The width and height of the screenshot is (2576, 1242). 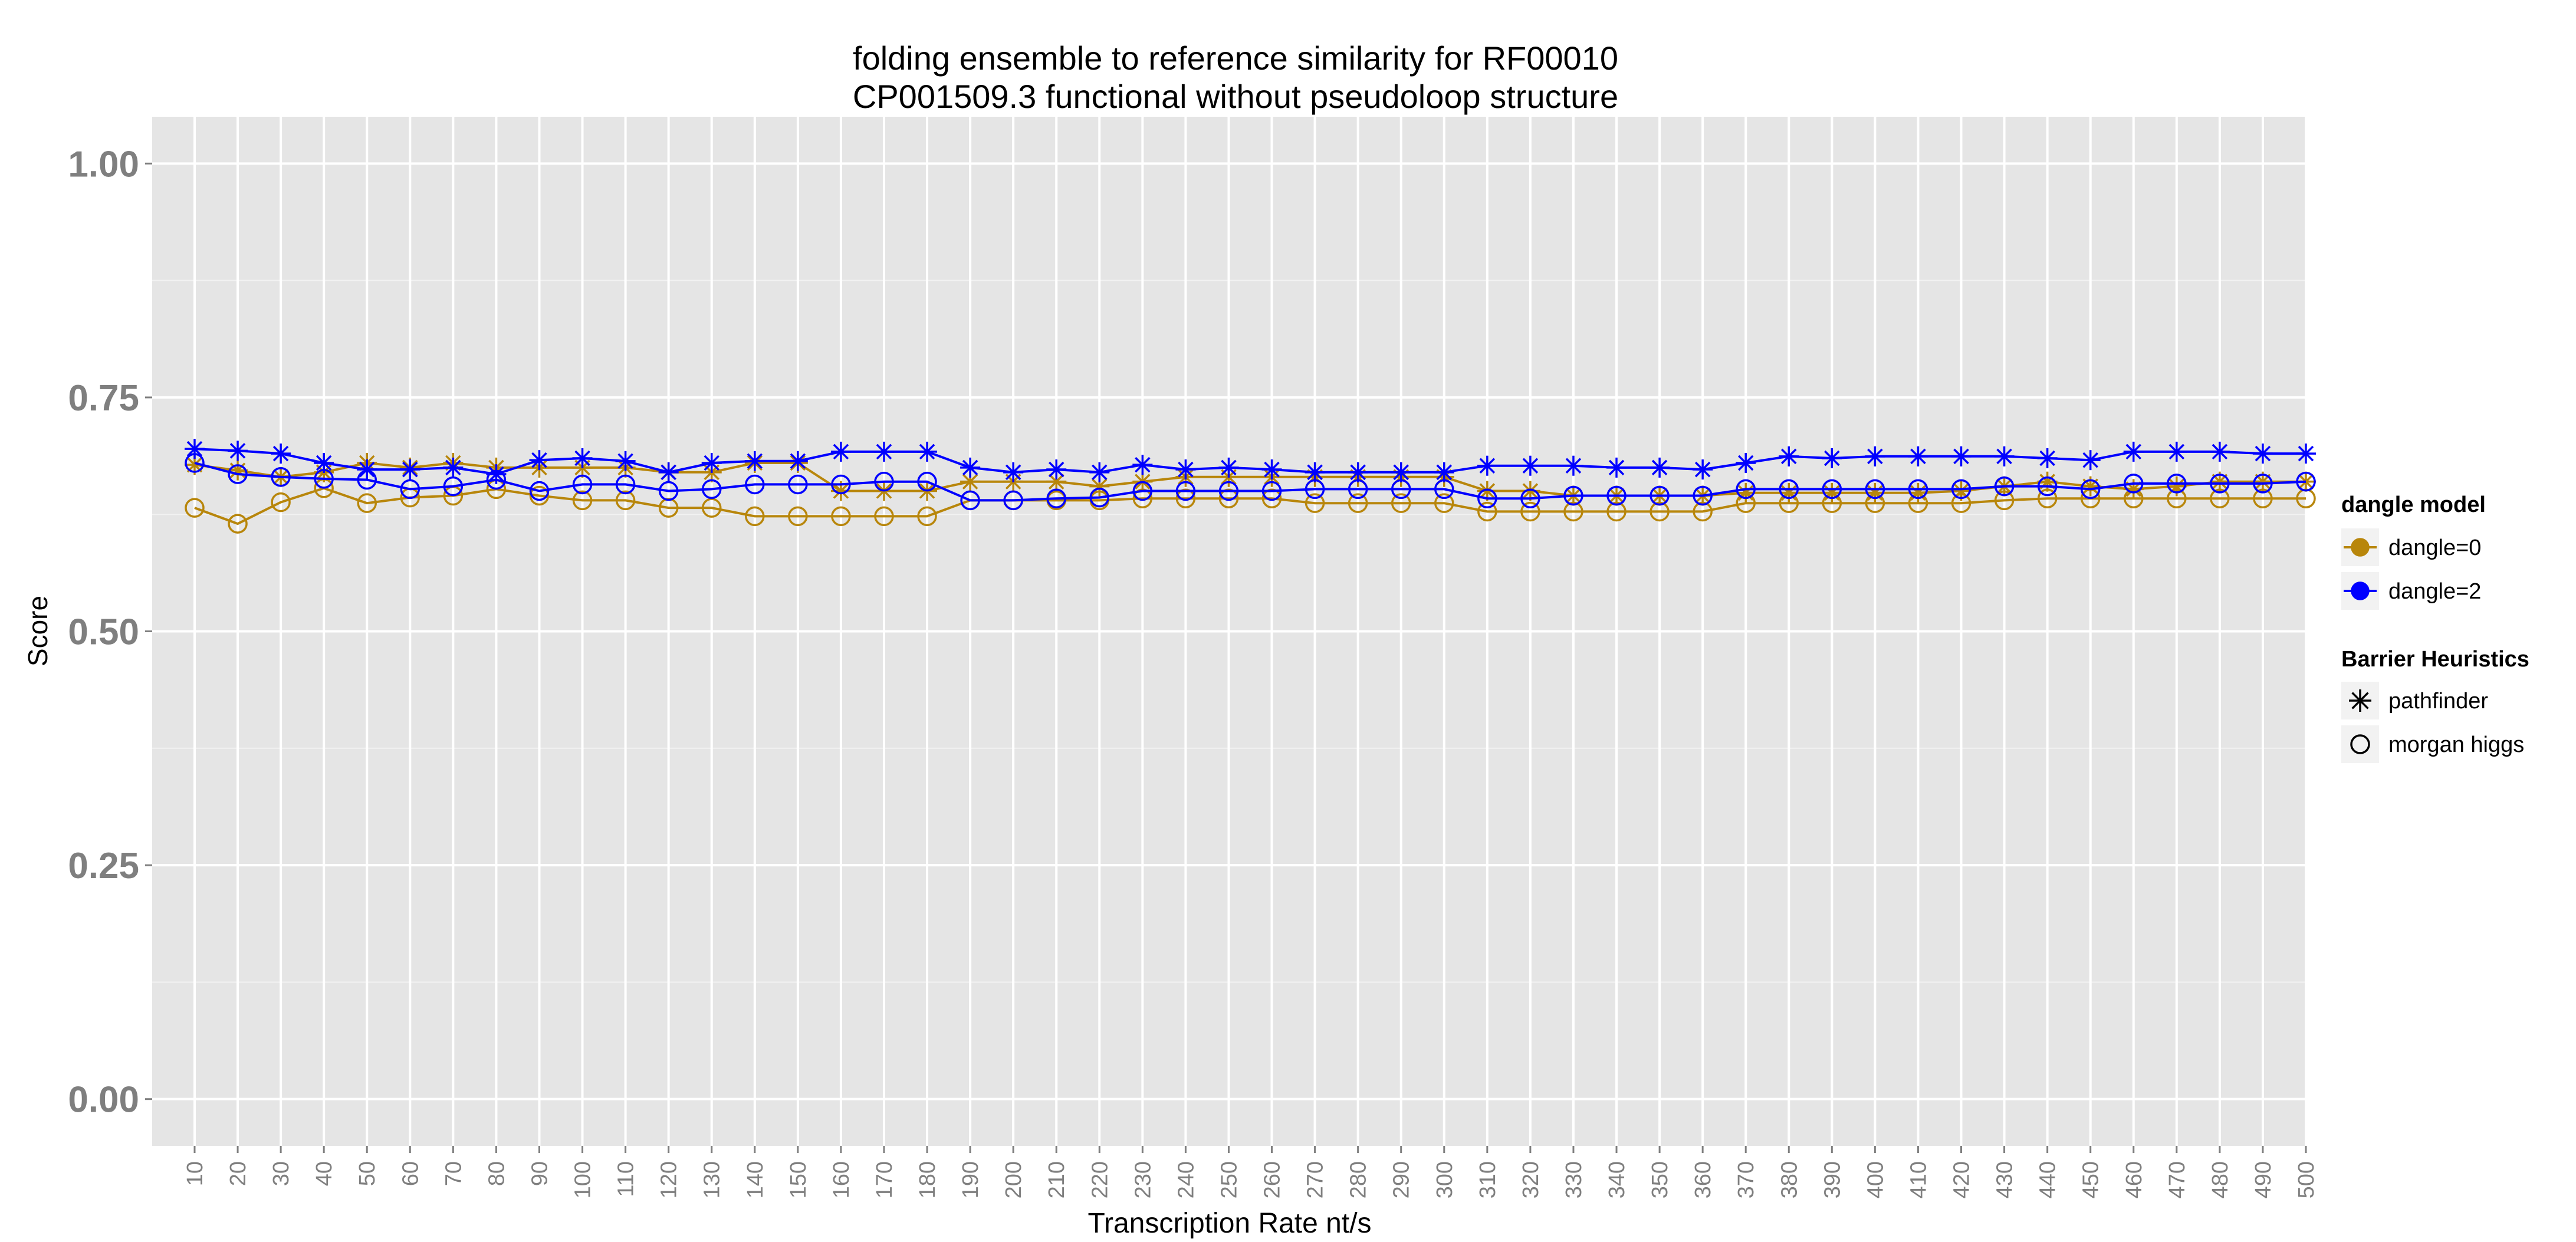 What do you see at coordinates (410, 1173) in the screenshot?
I see `x-tick-label: 60` at bounding box center [410, 1173].